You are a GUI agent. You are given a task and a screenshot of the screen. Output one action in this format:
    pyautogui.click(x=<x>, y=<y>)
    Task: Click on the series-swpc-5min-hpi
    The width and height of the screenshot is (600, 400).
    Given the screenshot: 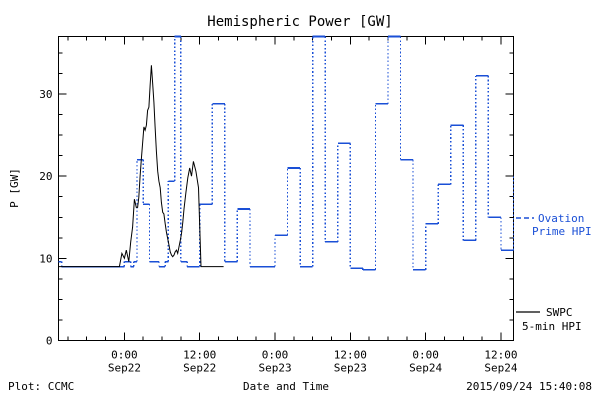 What is the action you would take?
    pyautogui.click(x=141, y=166)
    